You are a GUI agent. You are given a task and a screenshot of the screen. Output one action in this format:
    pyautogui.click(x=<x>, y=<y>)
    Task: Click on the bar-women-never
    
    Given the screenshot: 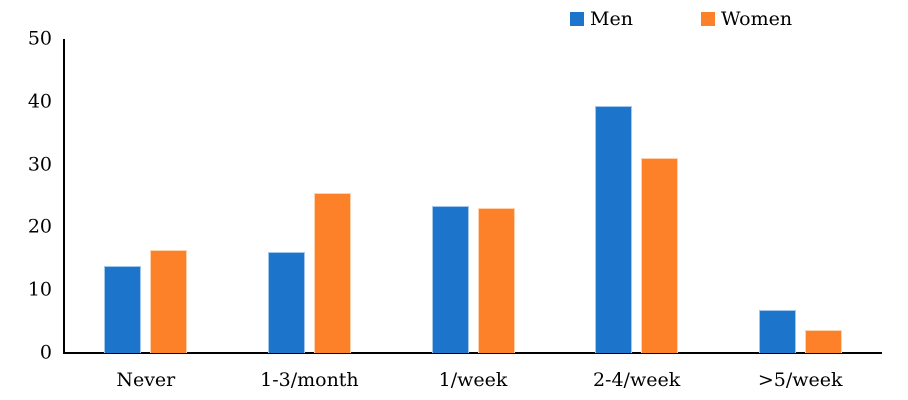 What is the action you would take?
    pyautogui.click(x=169, y=301)
    